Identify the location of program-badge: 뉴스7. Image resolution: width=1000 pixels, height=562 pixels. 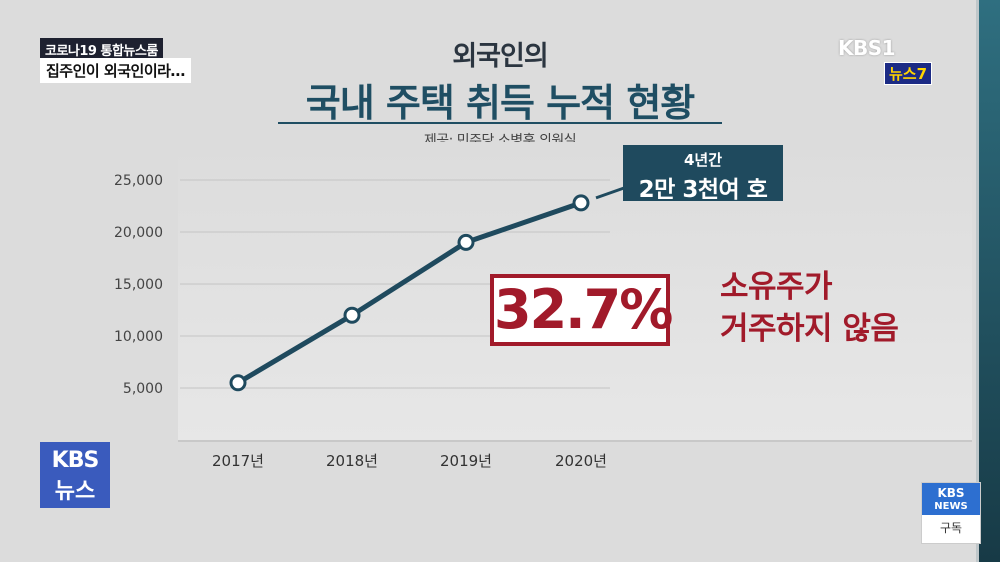
(908, 73).